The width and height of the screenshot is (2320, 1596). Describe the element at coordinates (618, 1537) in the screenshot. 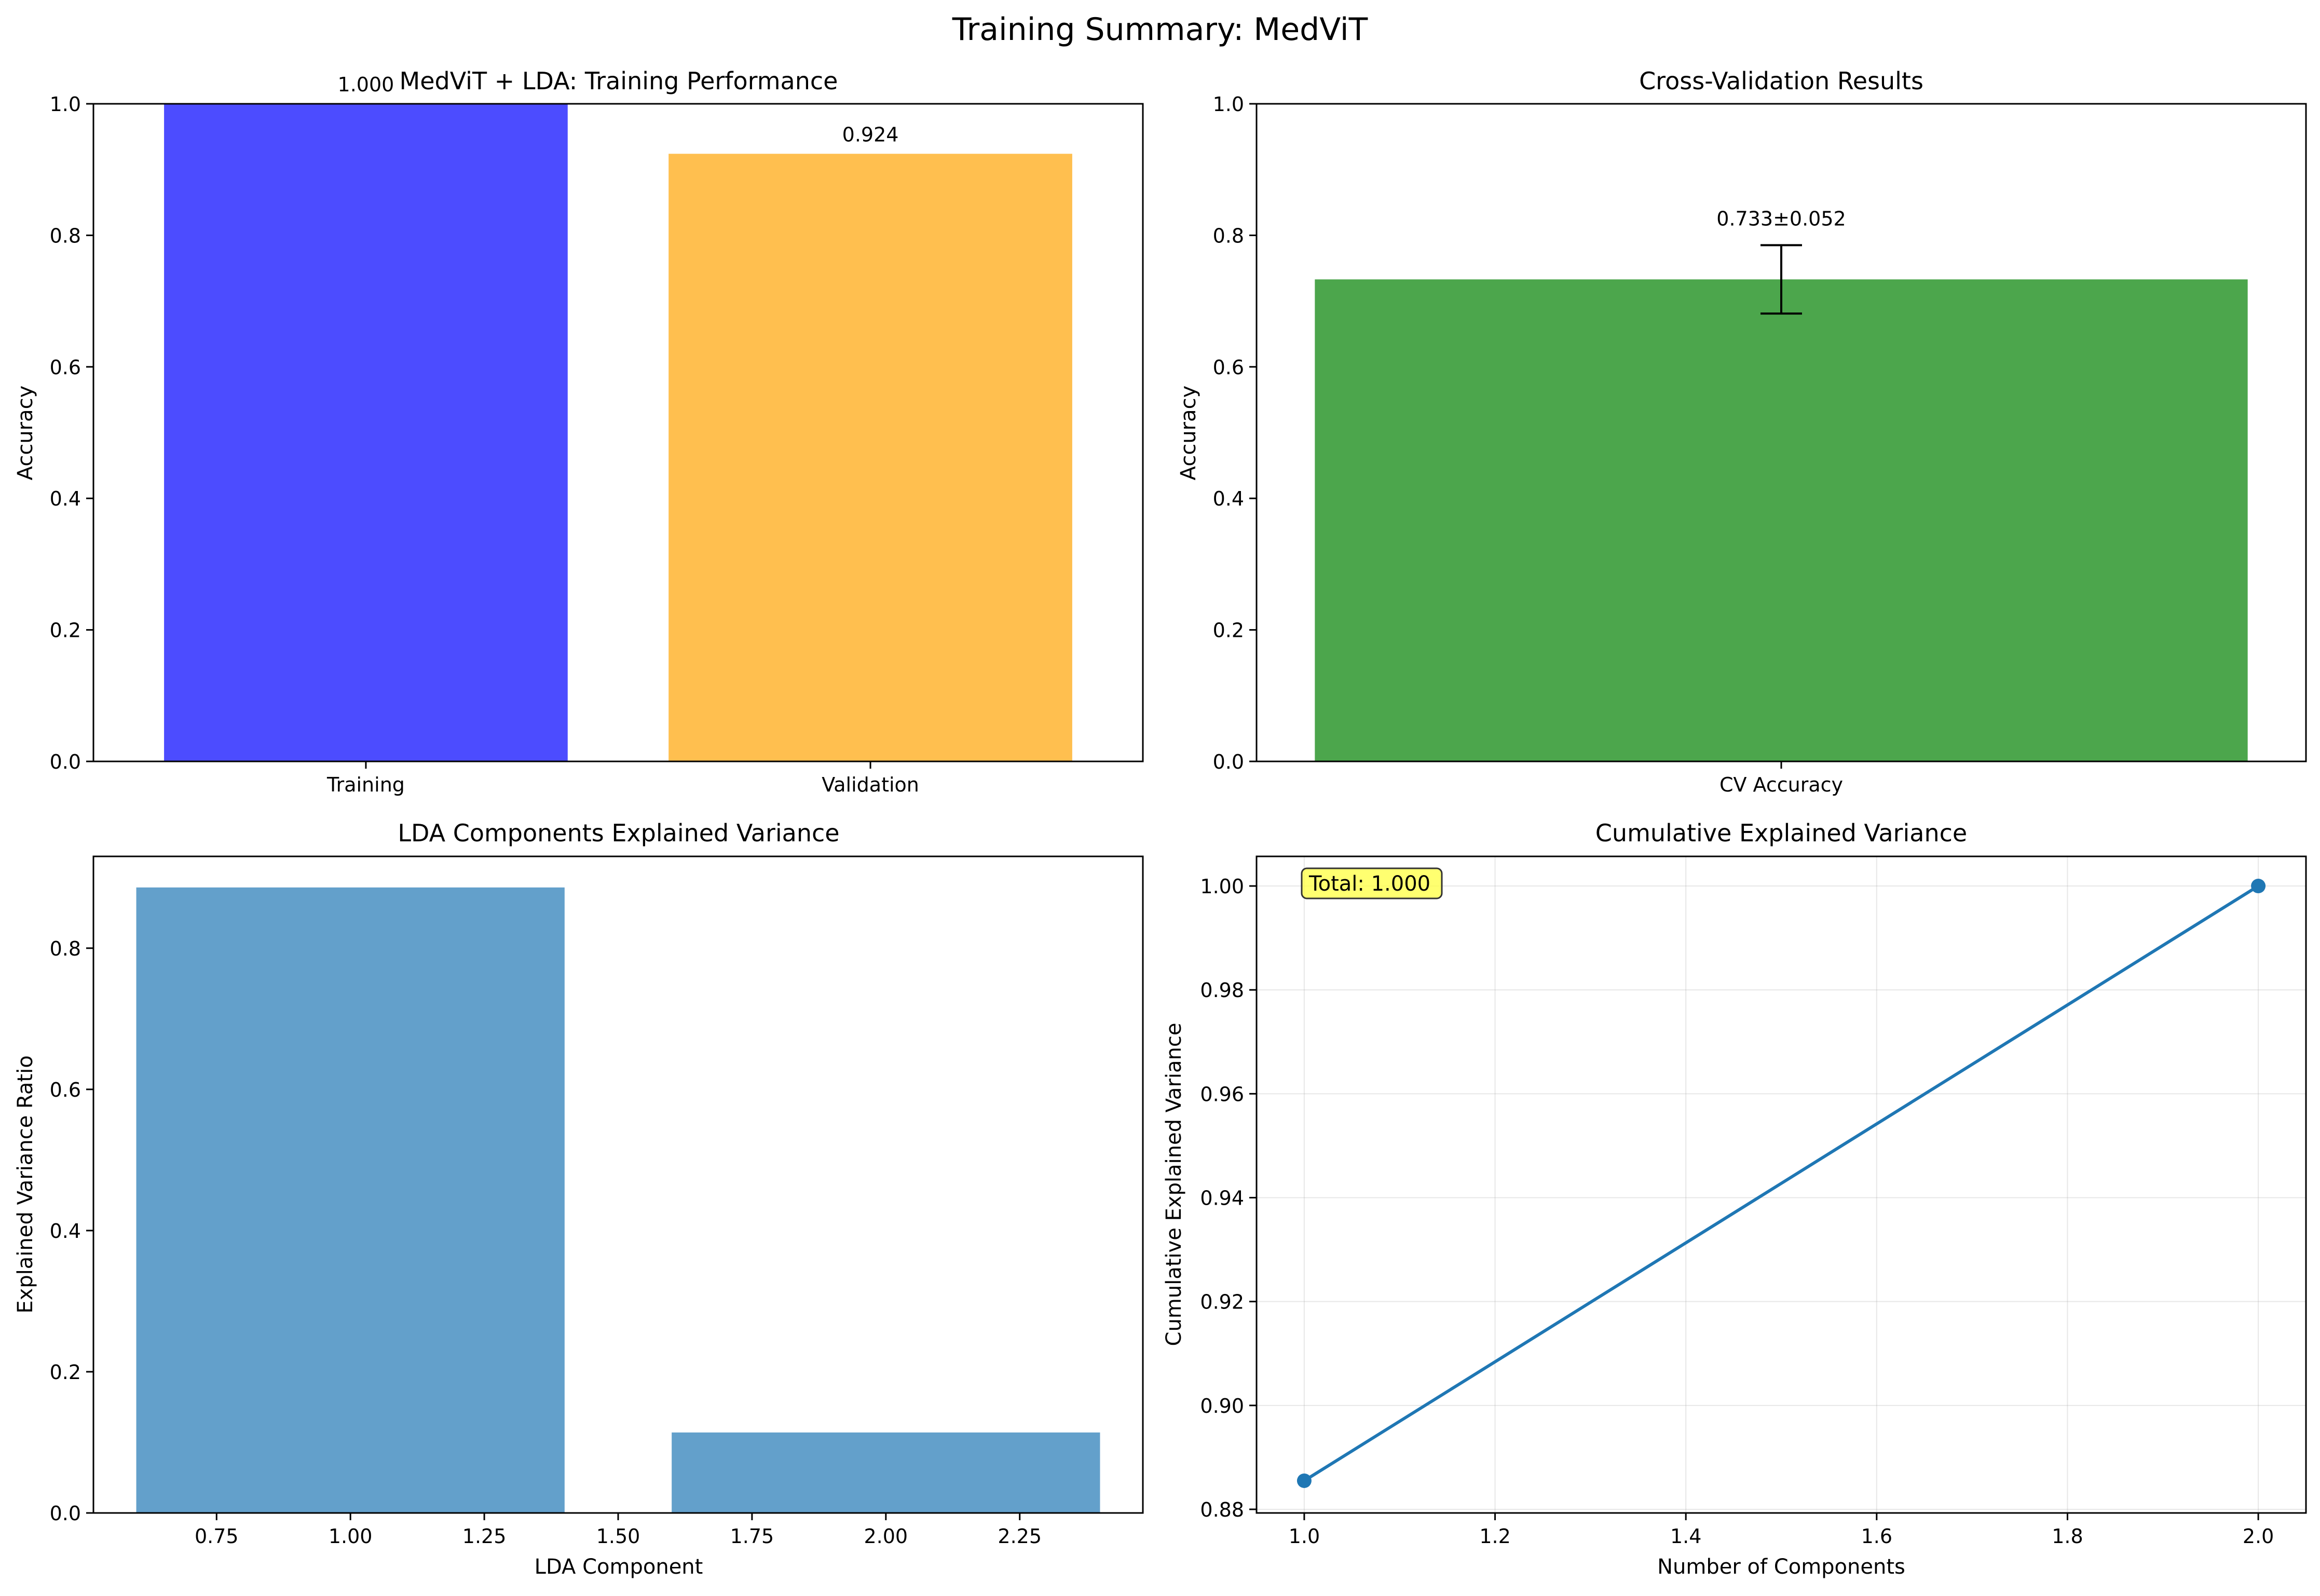

I see `x-tick-label: 1.50` at that location.